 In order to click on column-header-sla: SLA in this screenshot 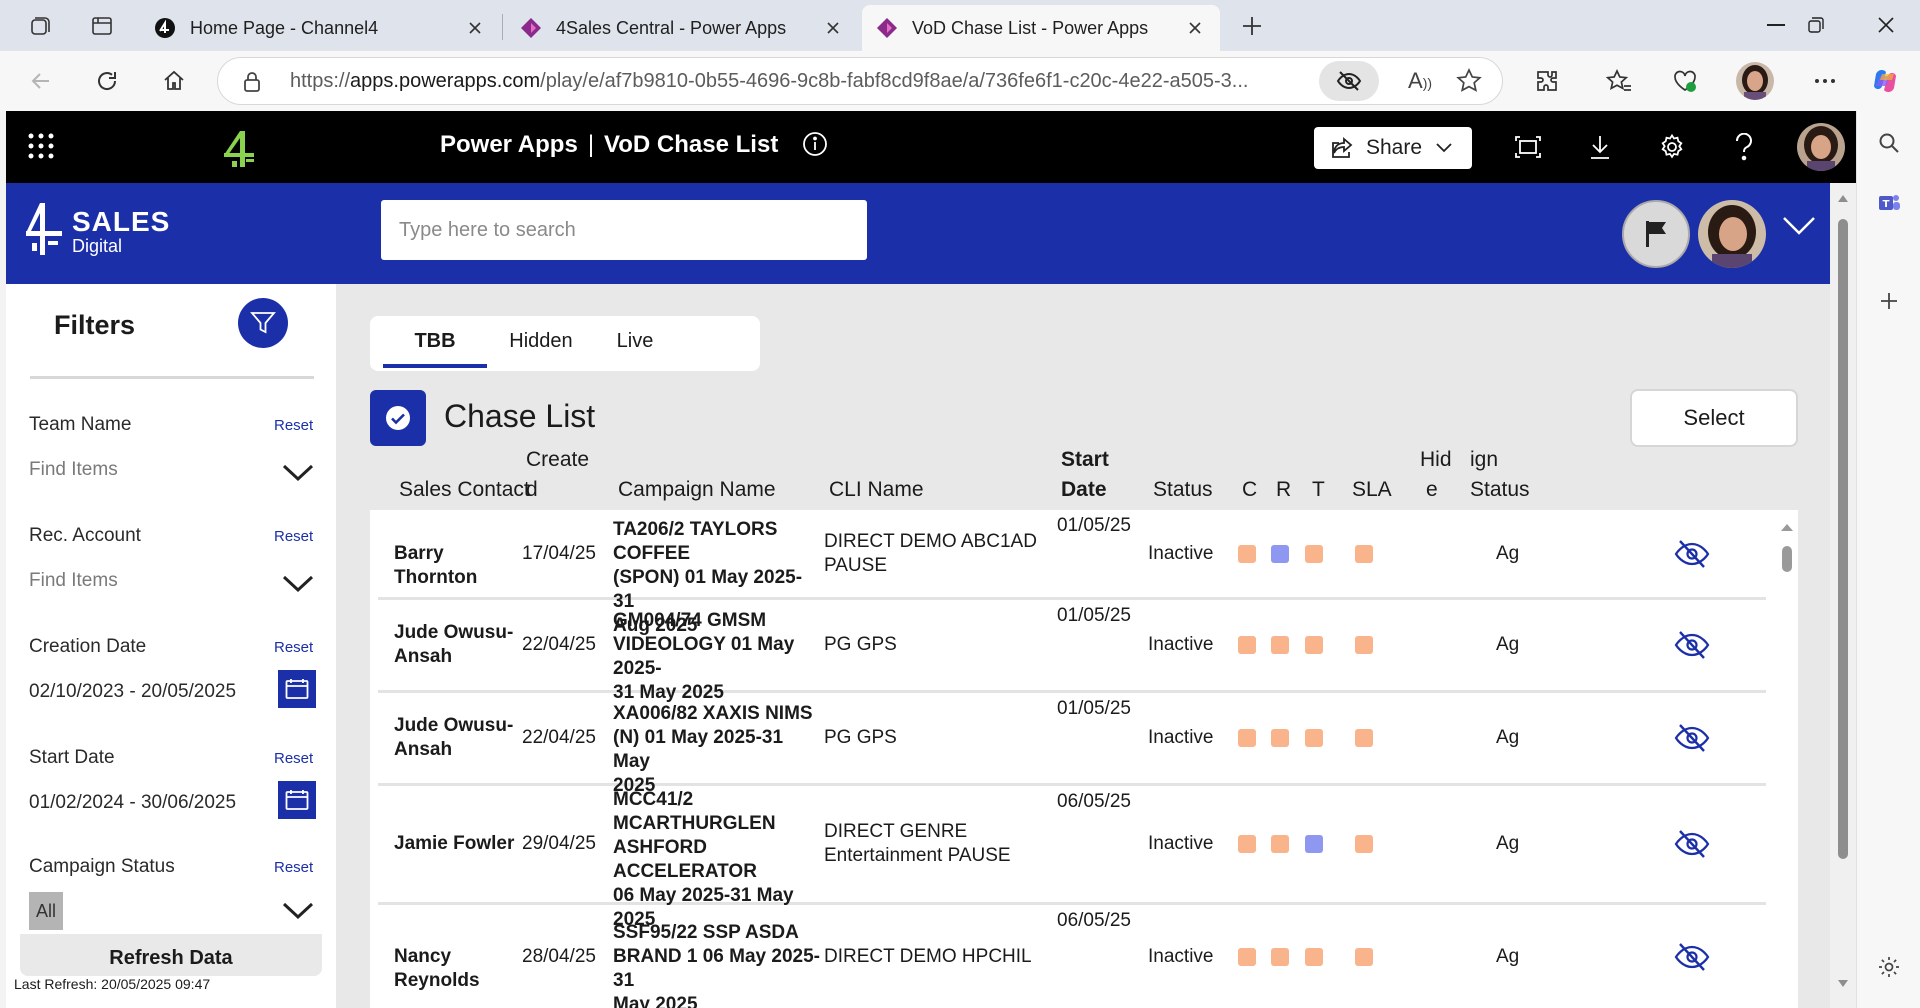, I will do `click(1372, 489)`.